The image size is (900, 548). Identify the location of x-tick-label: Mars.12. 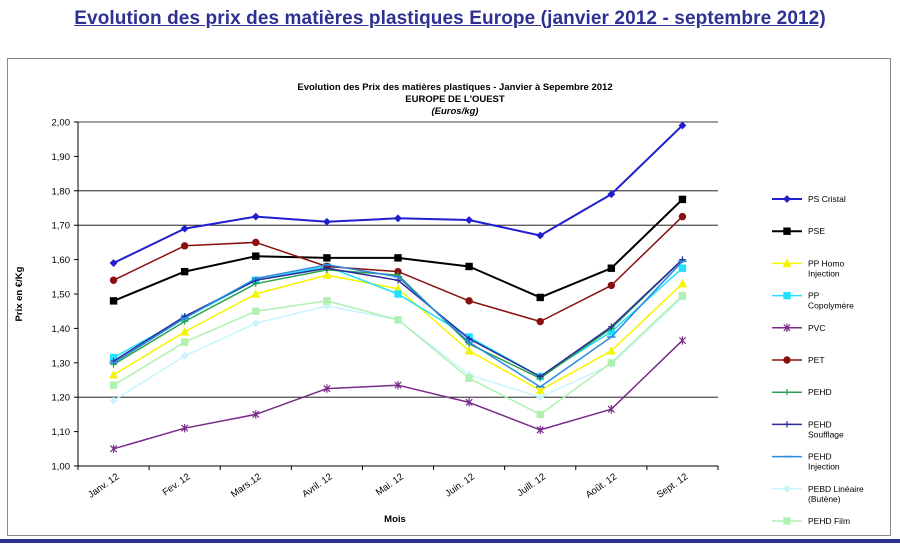
(246, 485).